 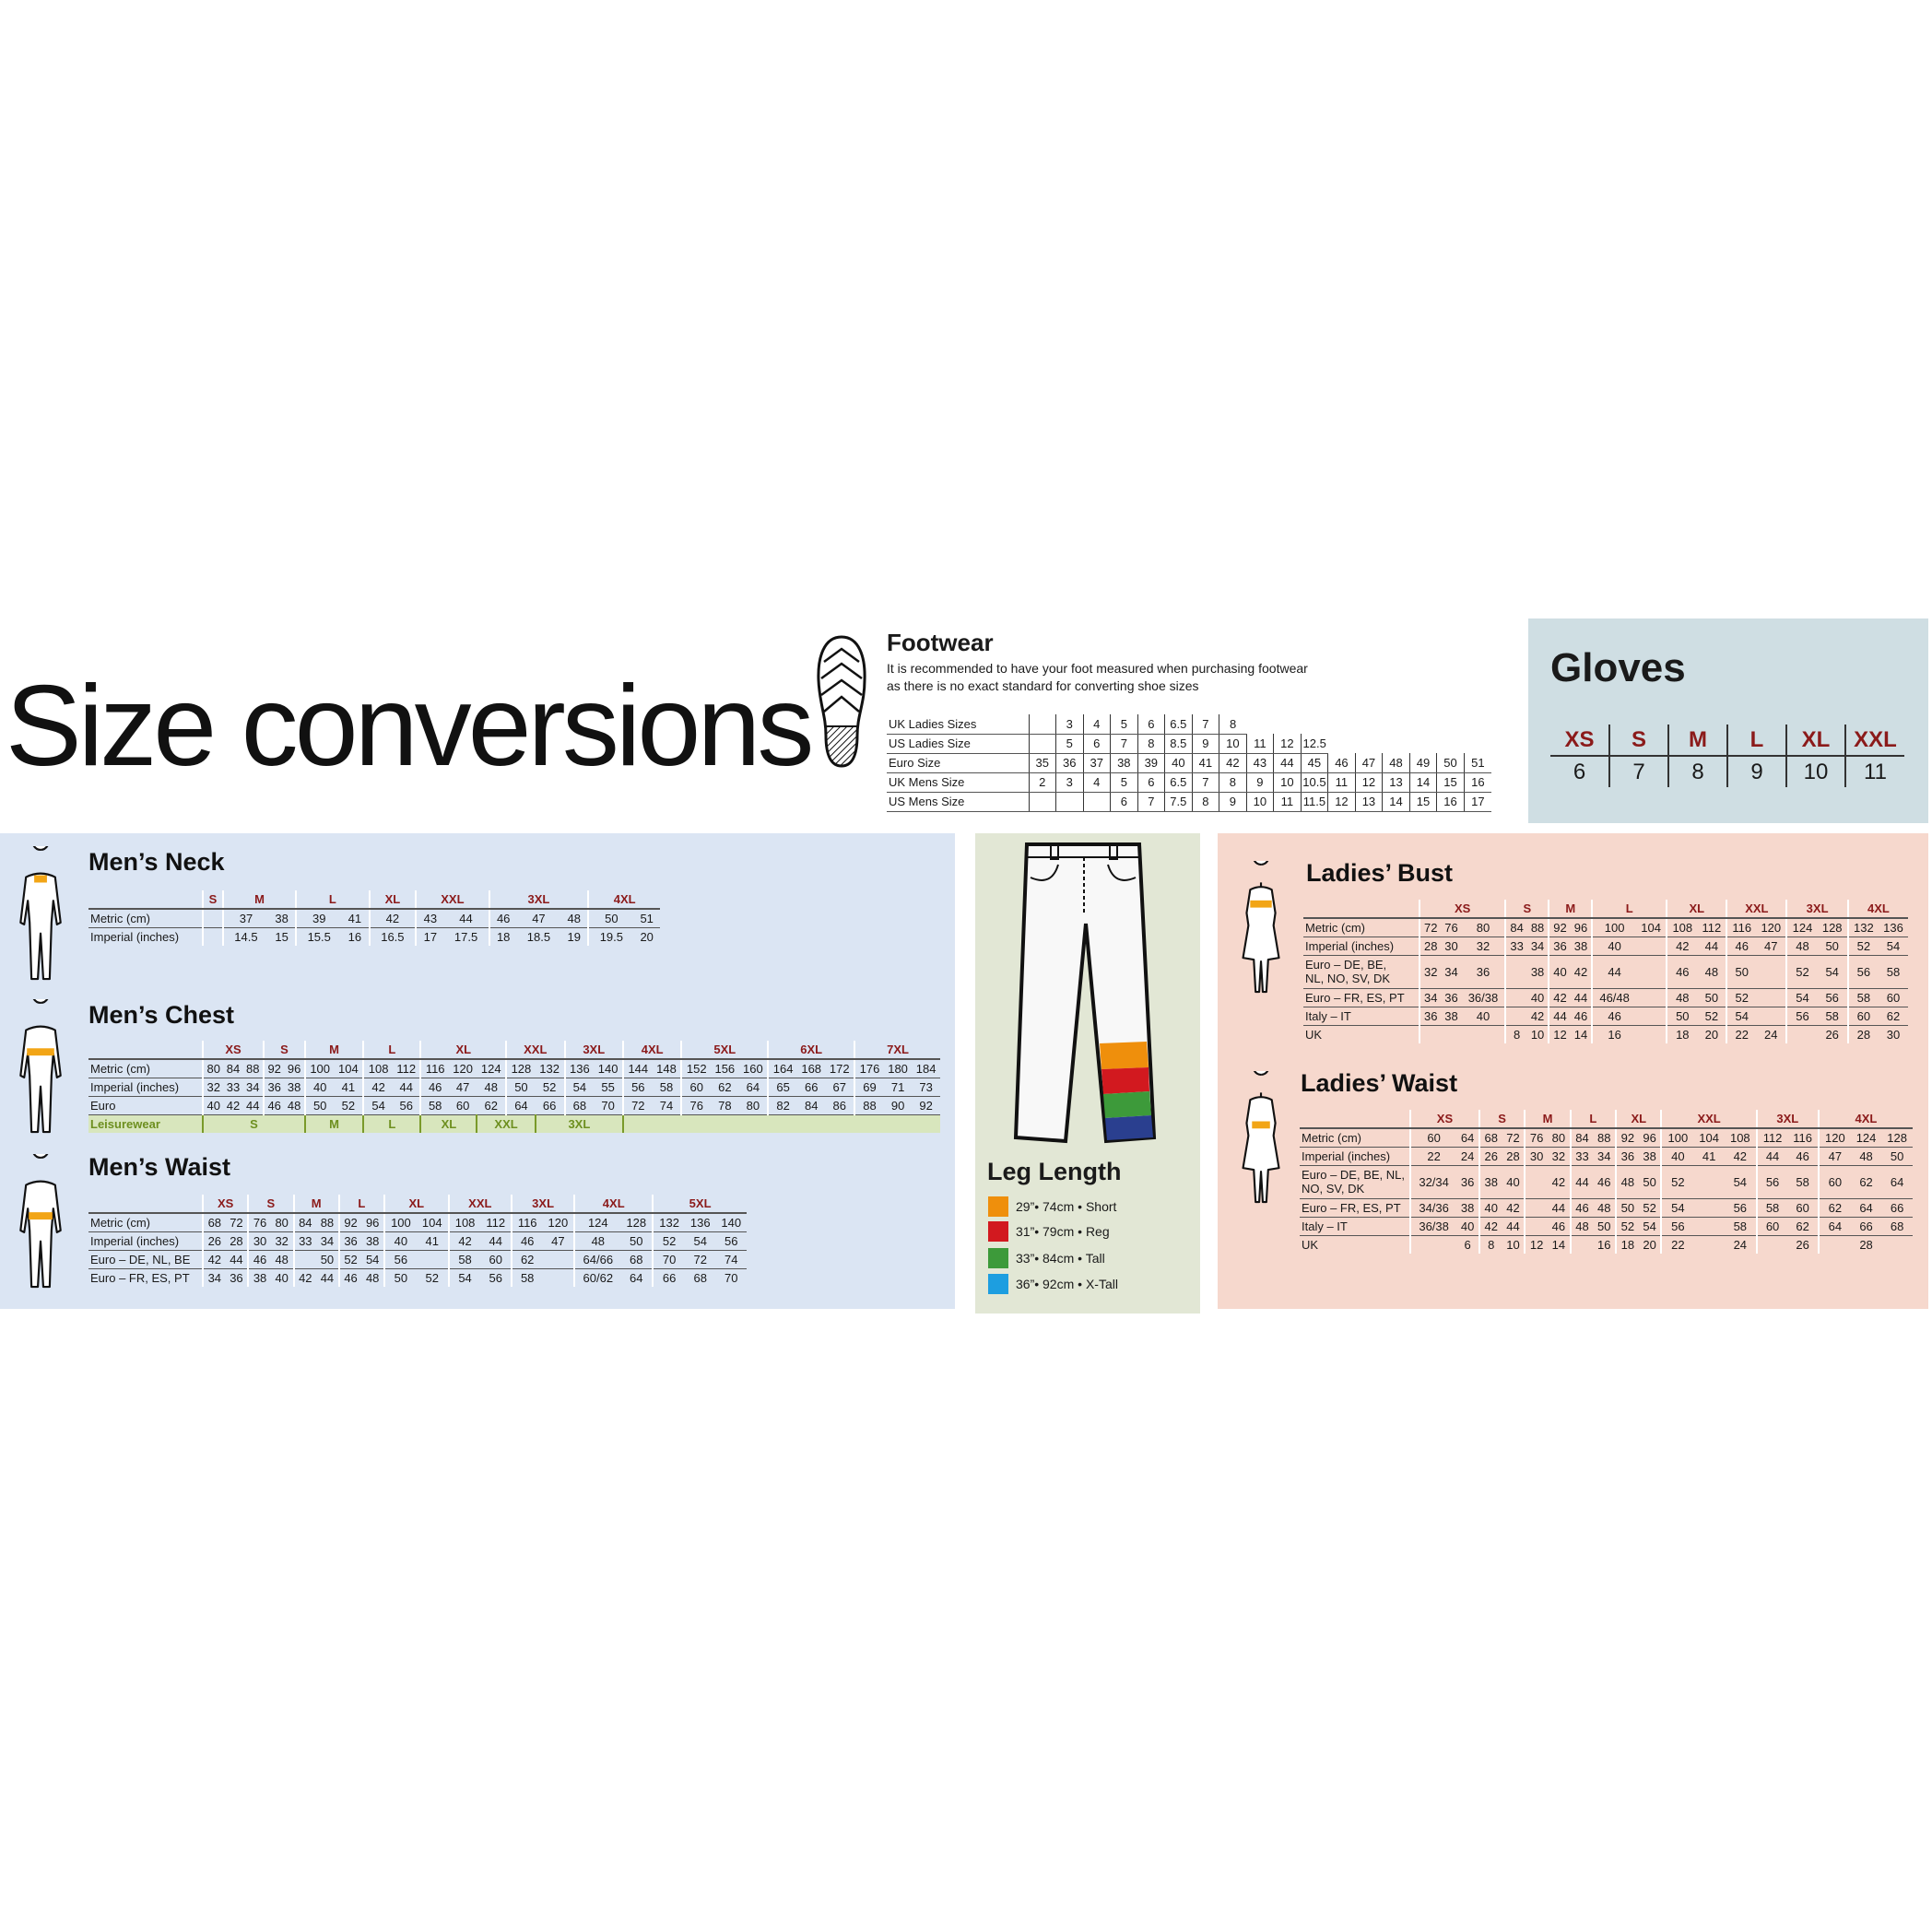 I want to click on legend-label: 36”• 92cm • X-Tall, so click(x=1067, y=1284).